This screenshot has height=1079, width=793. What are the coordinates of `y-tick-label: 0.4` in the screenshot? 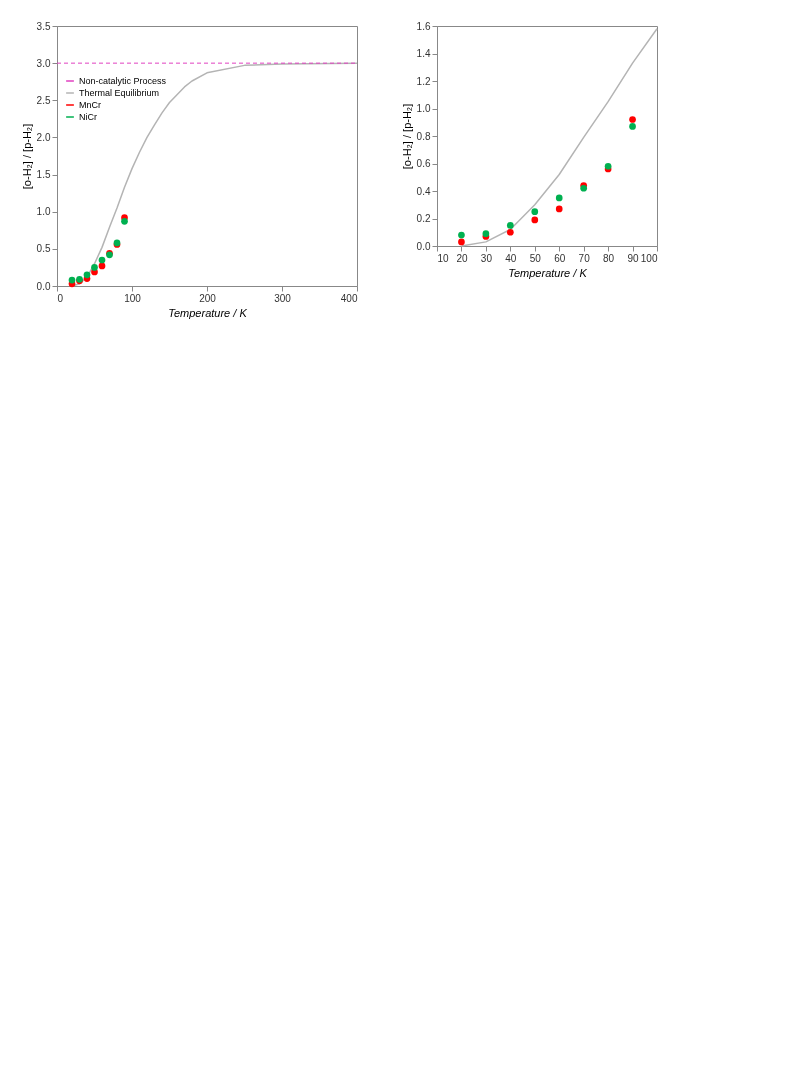 It's located at (423, 191).